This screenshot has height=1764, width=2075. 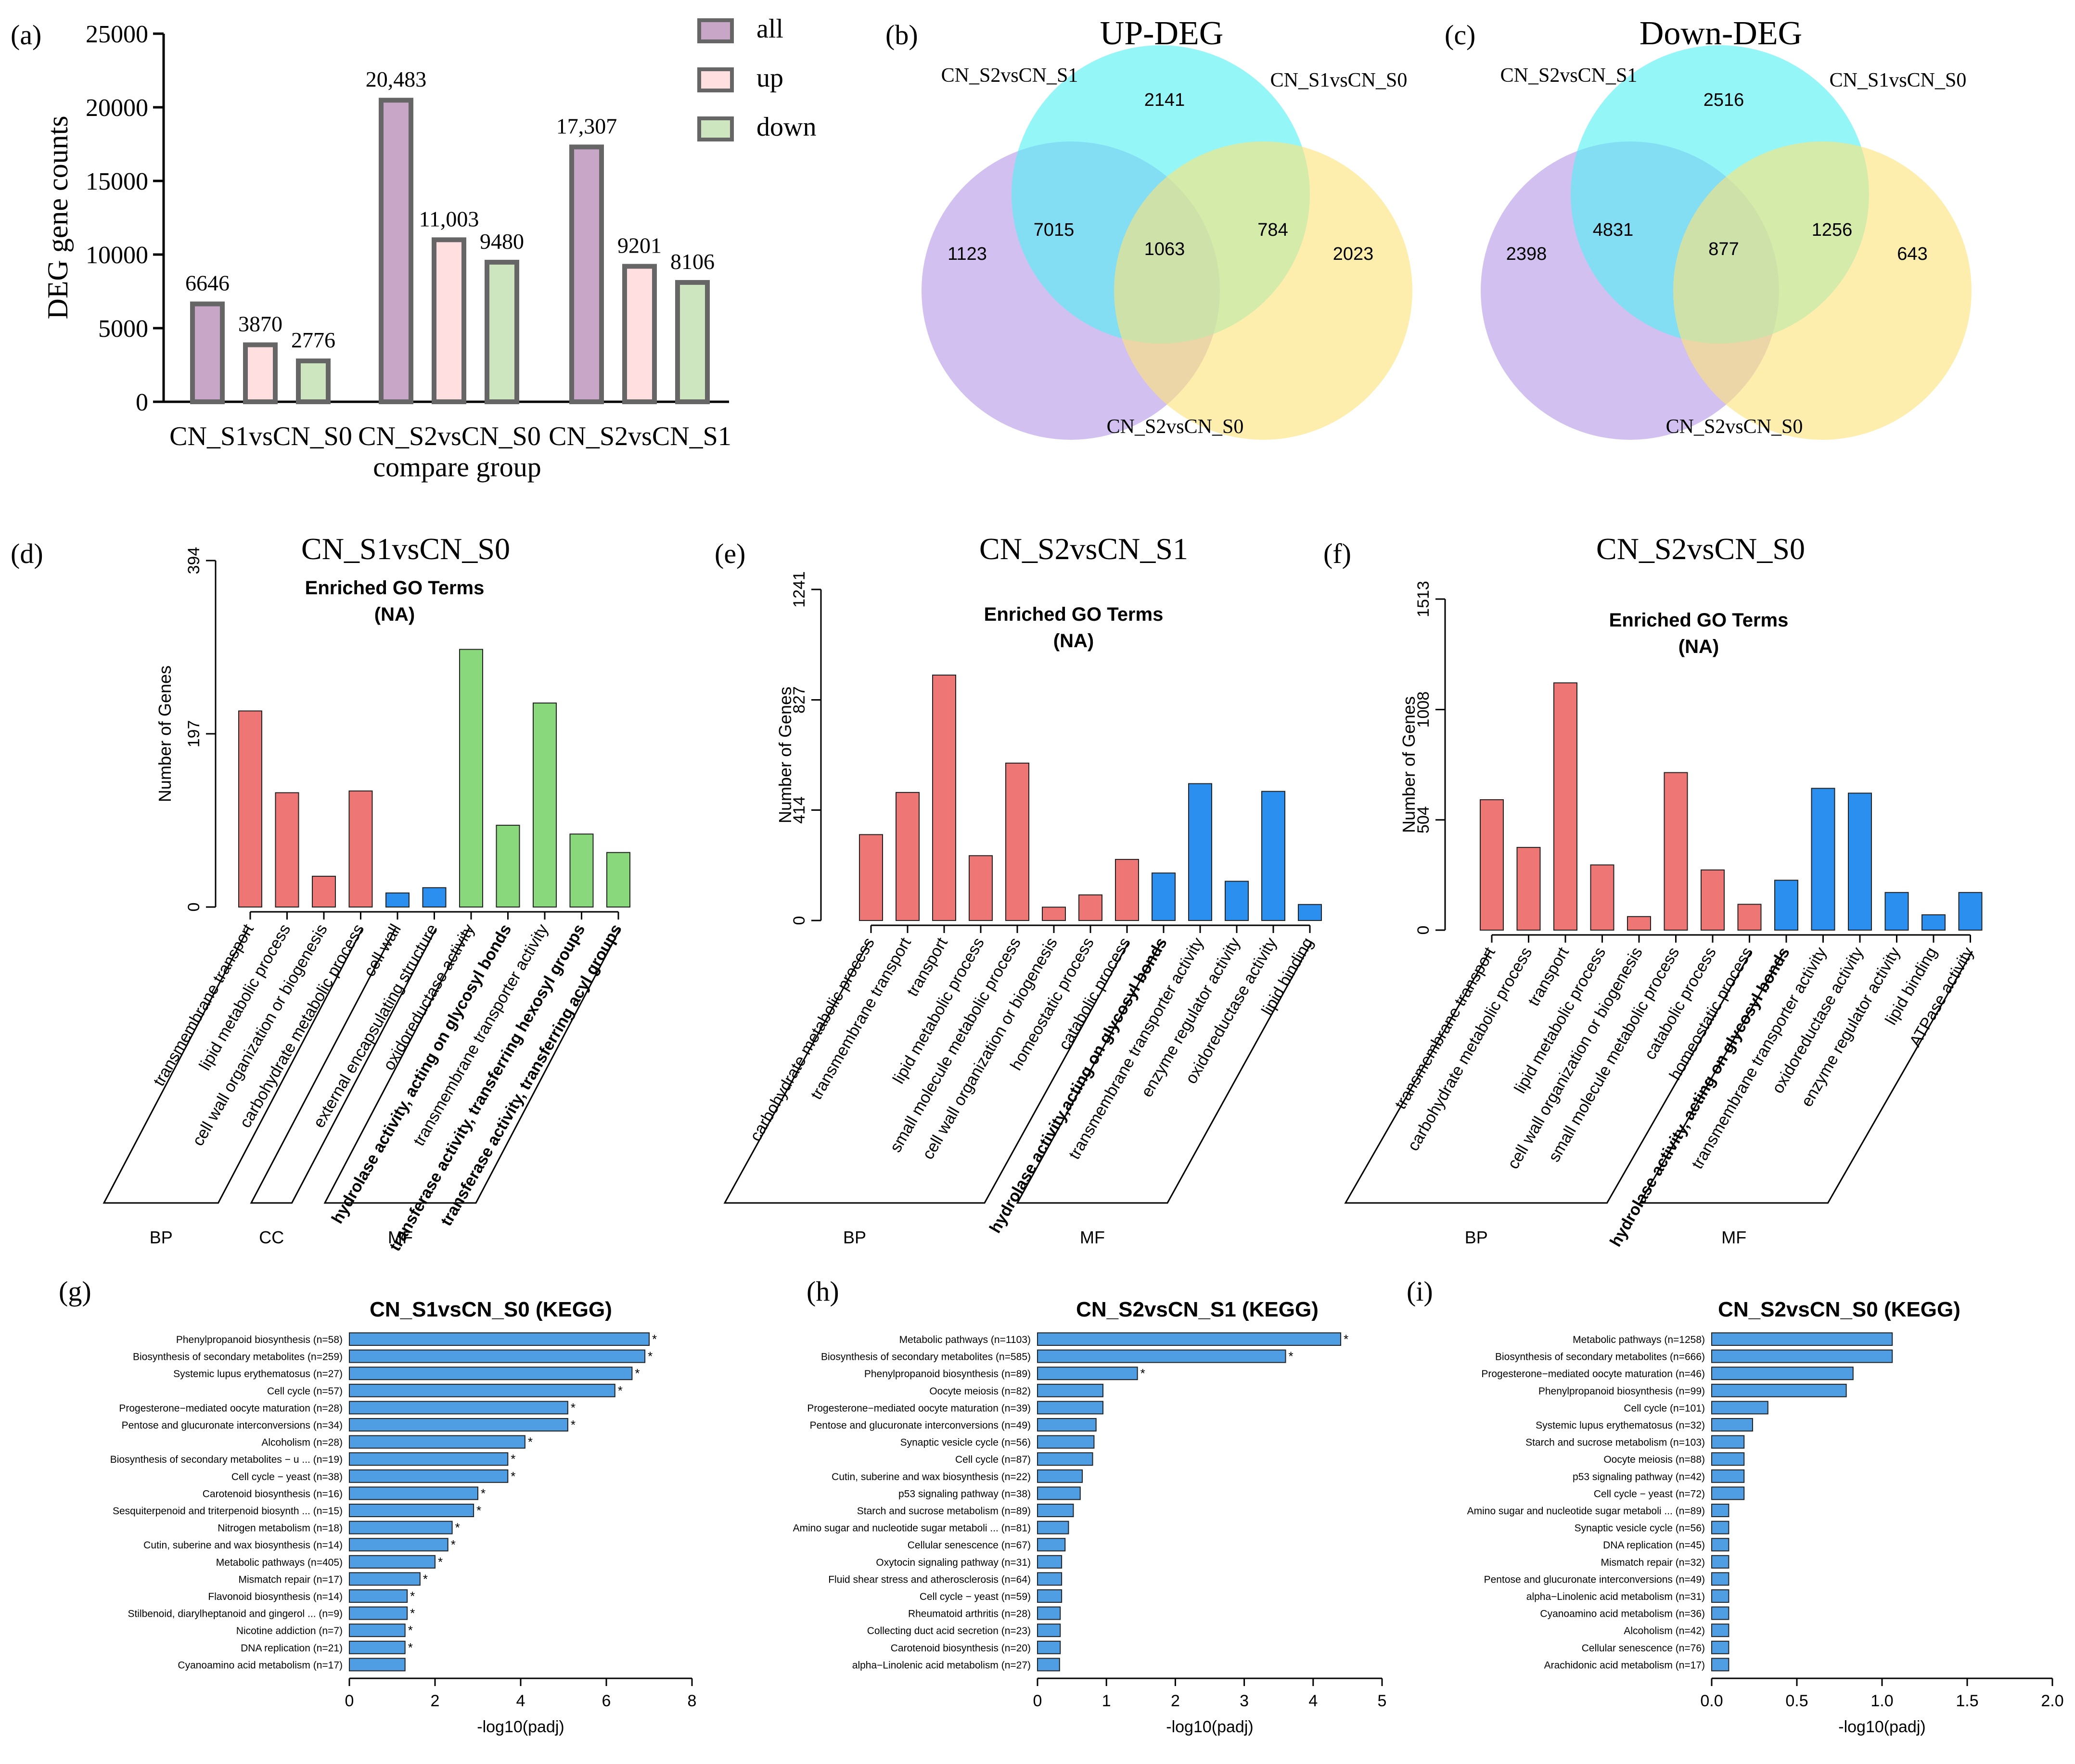 What do you see at coordinates (502, 331) in the screenshot?
I see `bar-down` at bounding box center [502, 331].